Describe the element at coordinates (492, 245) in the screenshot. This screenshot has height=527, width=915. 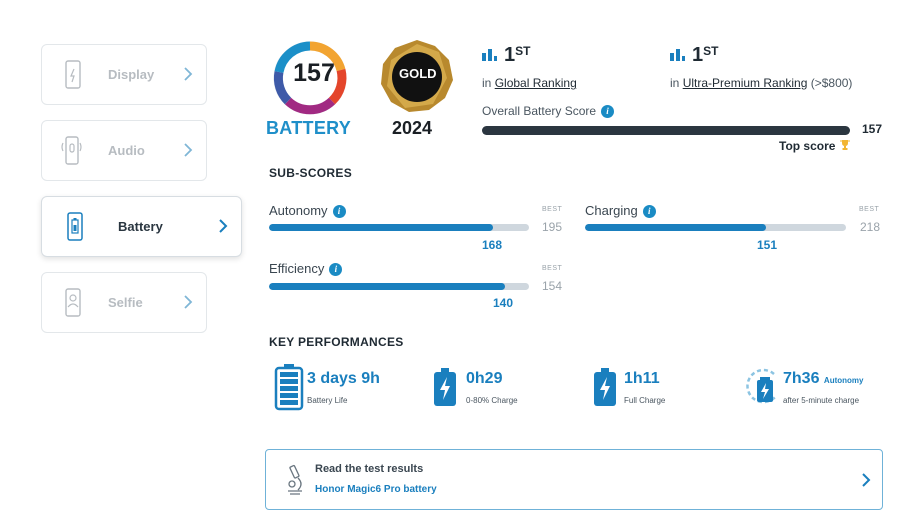
I see `autonomy-score: 168` at that location.